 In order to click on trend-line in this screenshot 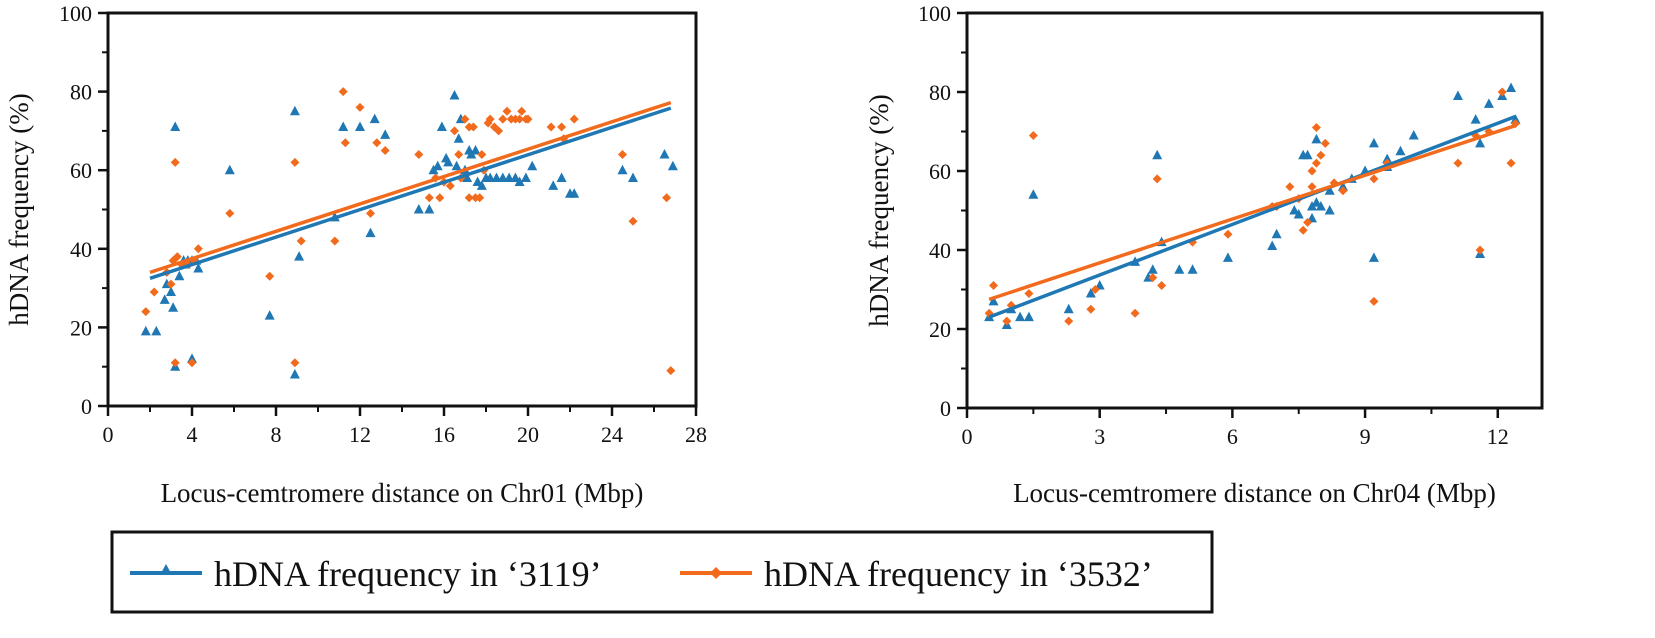, I will do `click(410, 187)`.